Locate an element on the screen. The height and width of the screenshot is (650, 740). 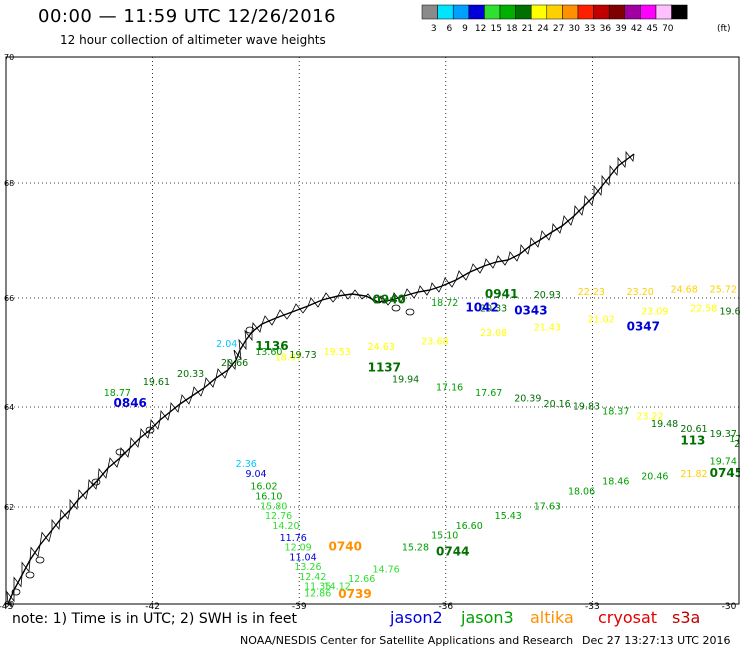
colorbar-tick-label: 30 is located at coordinates (574, 29).